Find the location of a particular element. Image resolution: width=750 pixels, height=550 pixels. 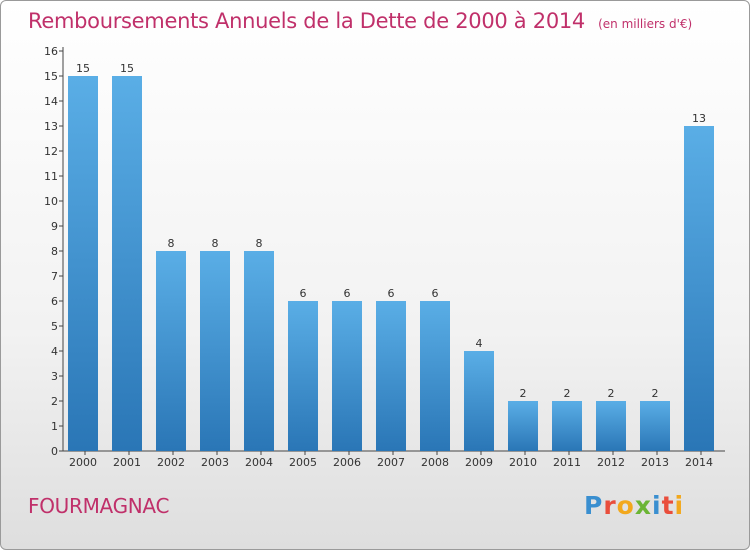

logo-letter: r is located at coordinates (610, 505).